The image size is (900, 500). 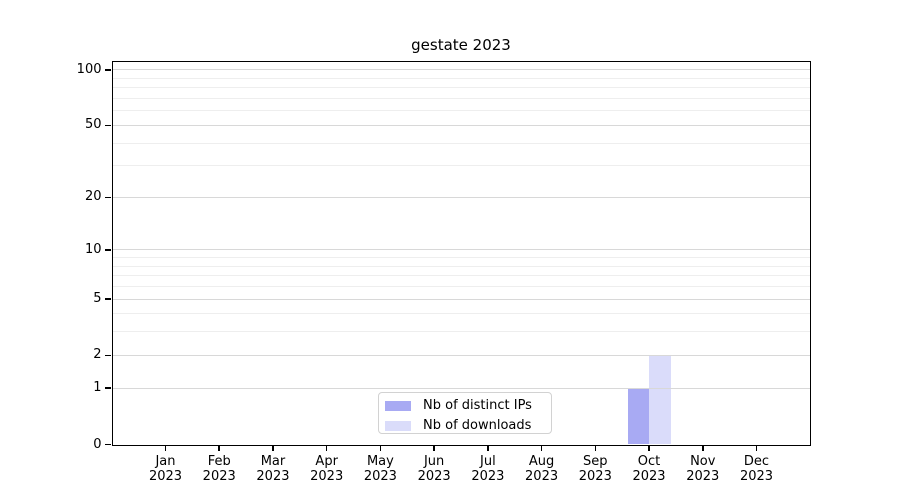 I want to click on y-tick-label: 50, so click(x=93, y=125).